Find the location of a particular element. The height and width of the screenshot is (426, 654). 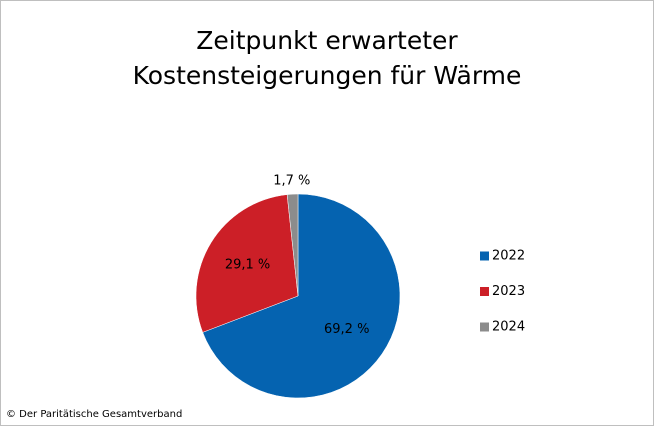

data-label: 1,7 % is located at coordinates (291, 180).